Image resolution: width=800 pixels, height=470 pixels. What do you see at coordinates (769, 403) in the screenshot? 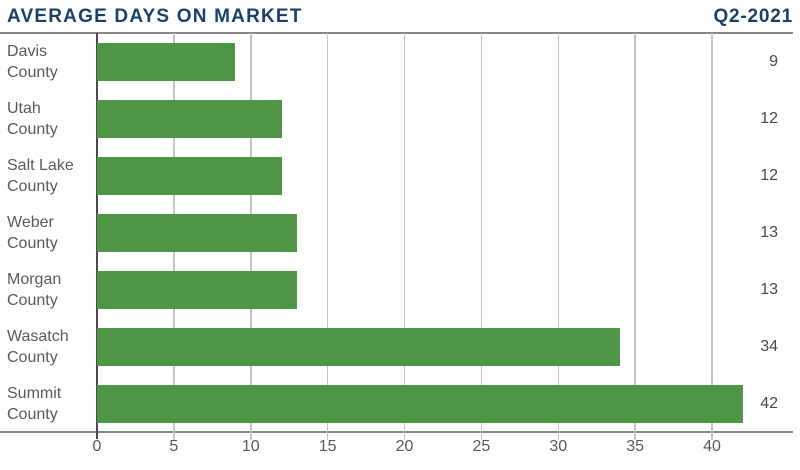
I see `value-label: 42` at bounding box center [769, 403].